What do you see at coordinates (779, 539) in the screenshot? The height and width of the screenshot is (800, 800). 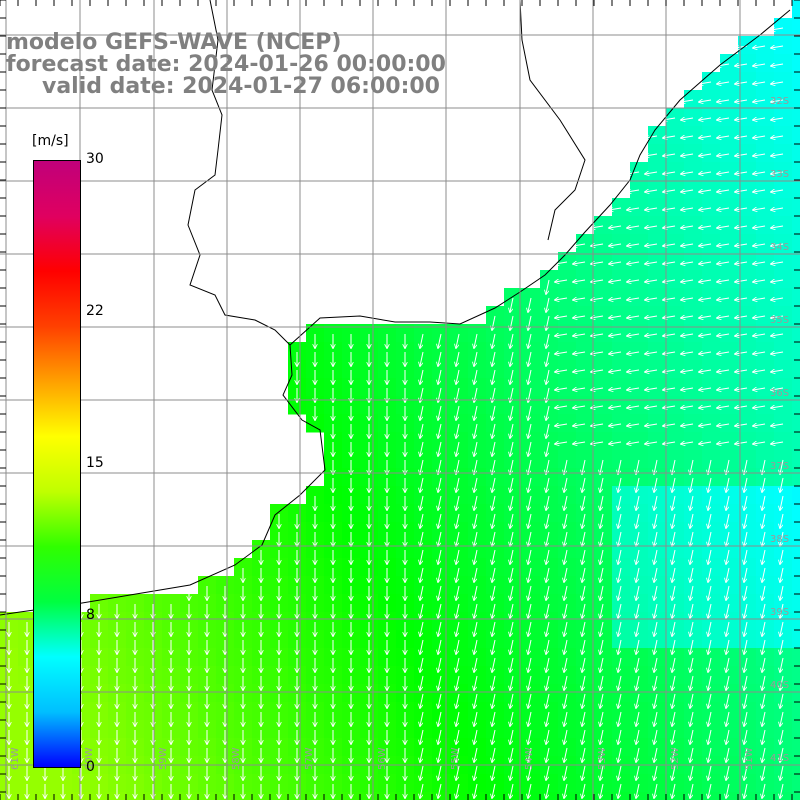 I see `lat-label: 38S` at bounding box center [779, 539].